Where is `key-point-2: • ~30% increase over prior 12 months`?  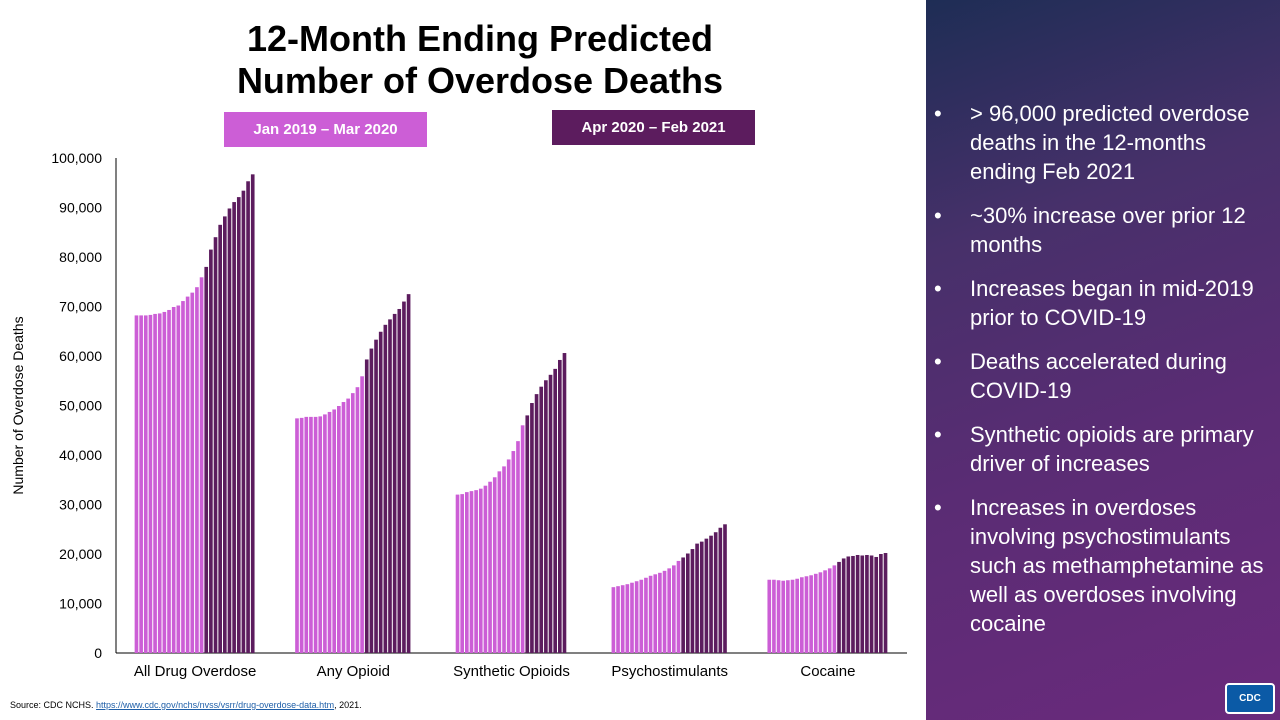
key-point-2: • ~30% increase over prior 12 months is located at coordinates (1103, 230).